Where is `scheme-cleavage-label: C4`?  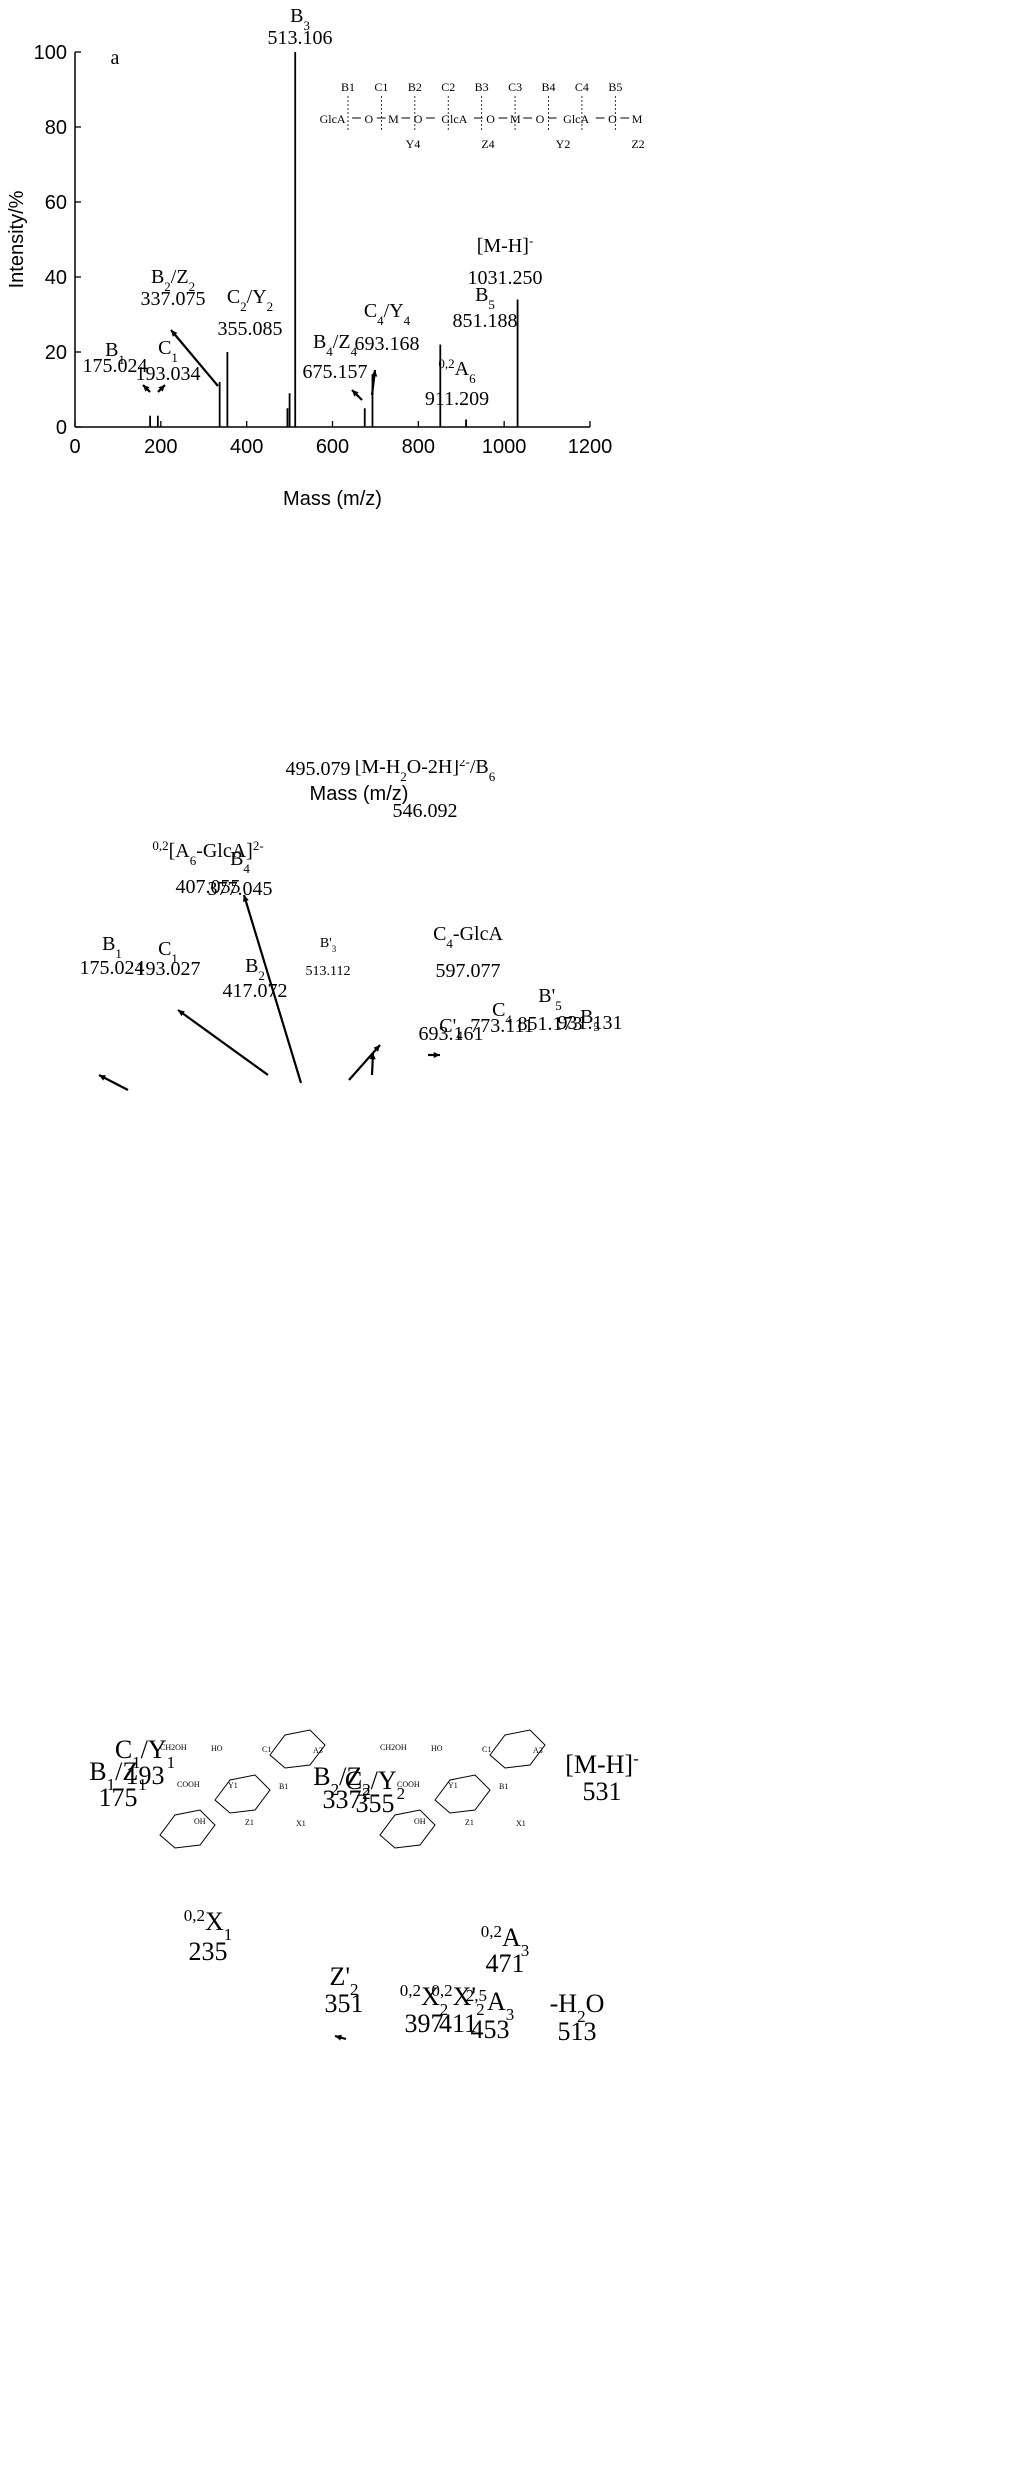
scheme-cleavage-label: C4 is located at coordinates (582, 87).